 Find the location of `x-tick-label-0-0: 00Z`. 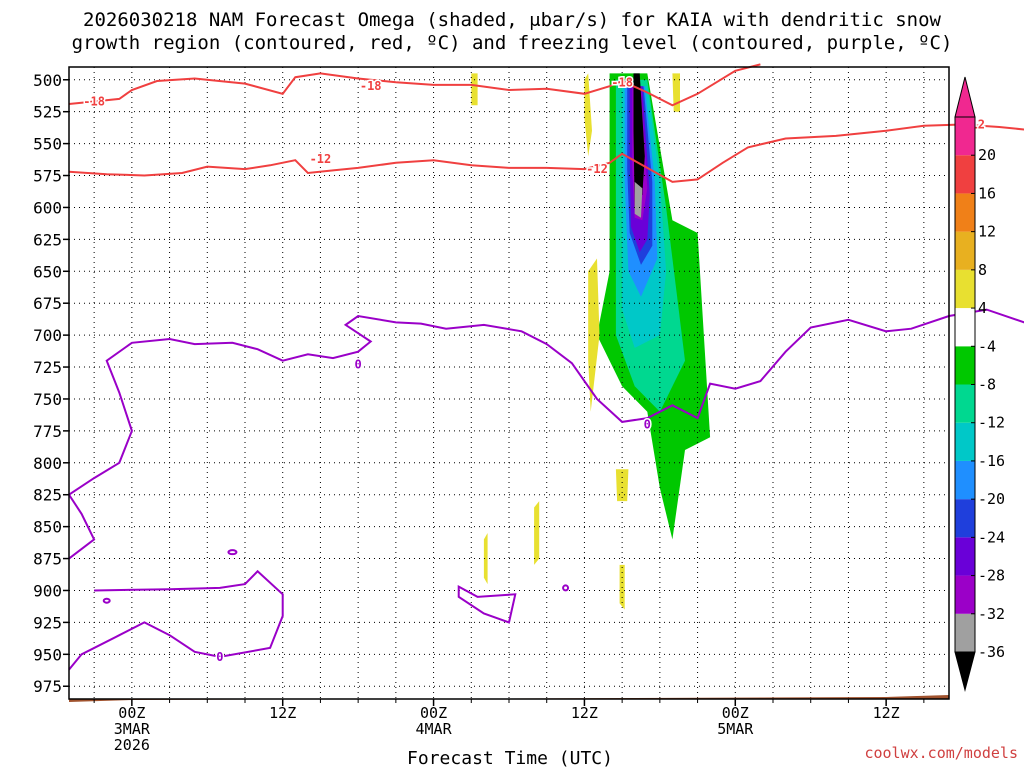

x-tick-label-0-0: 00Z is located at coordinates (131, 713).